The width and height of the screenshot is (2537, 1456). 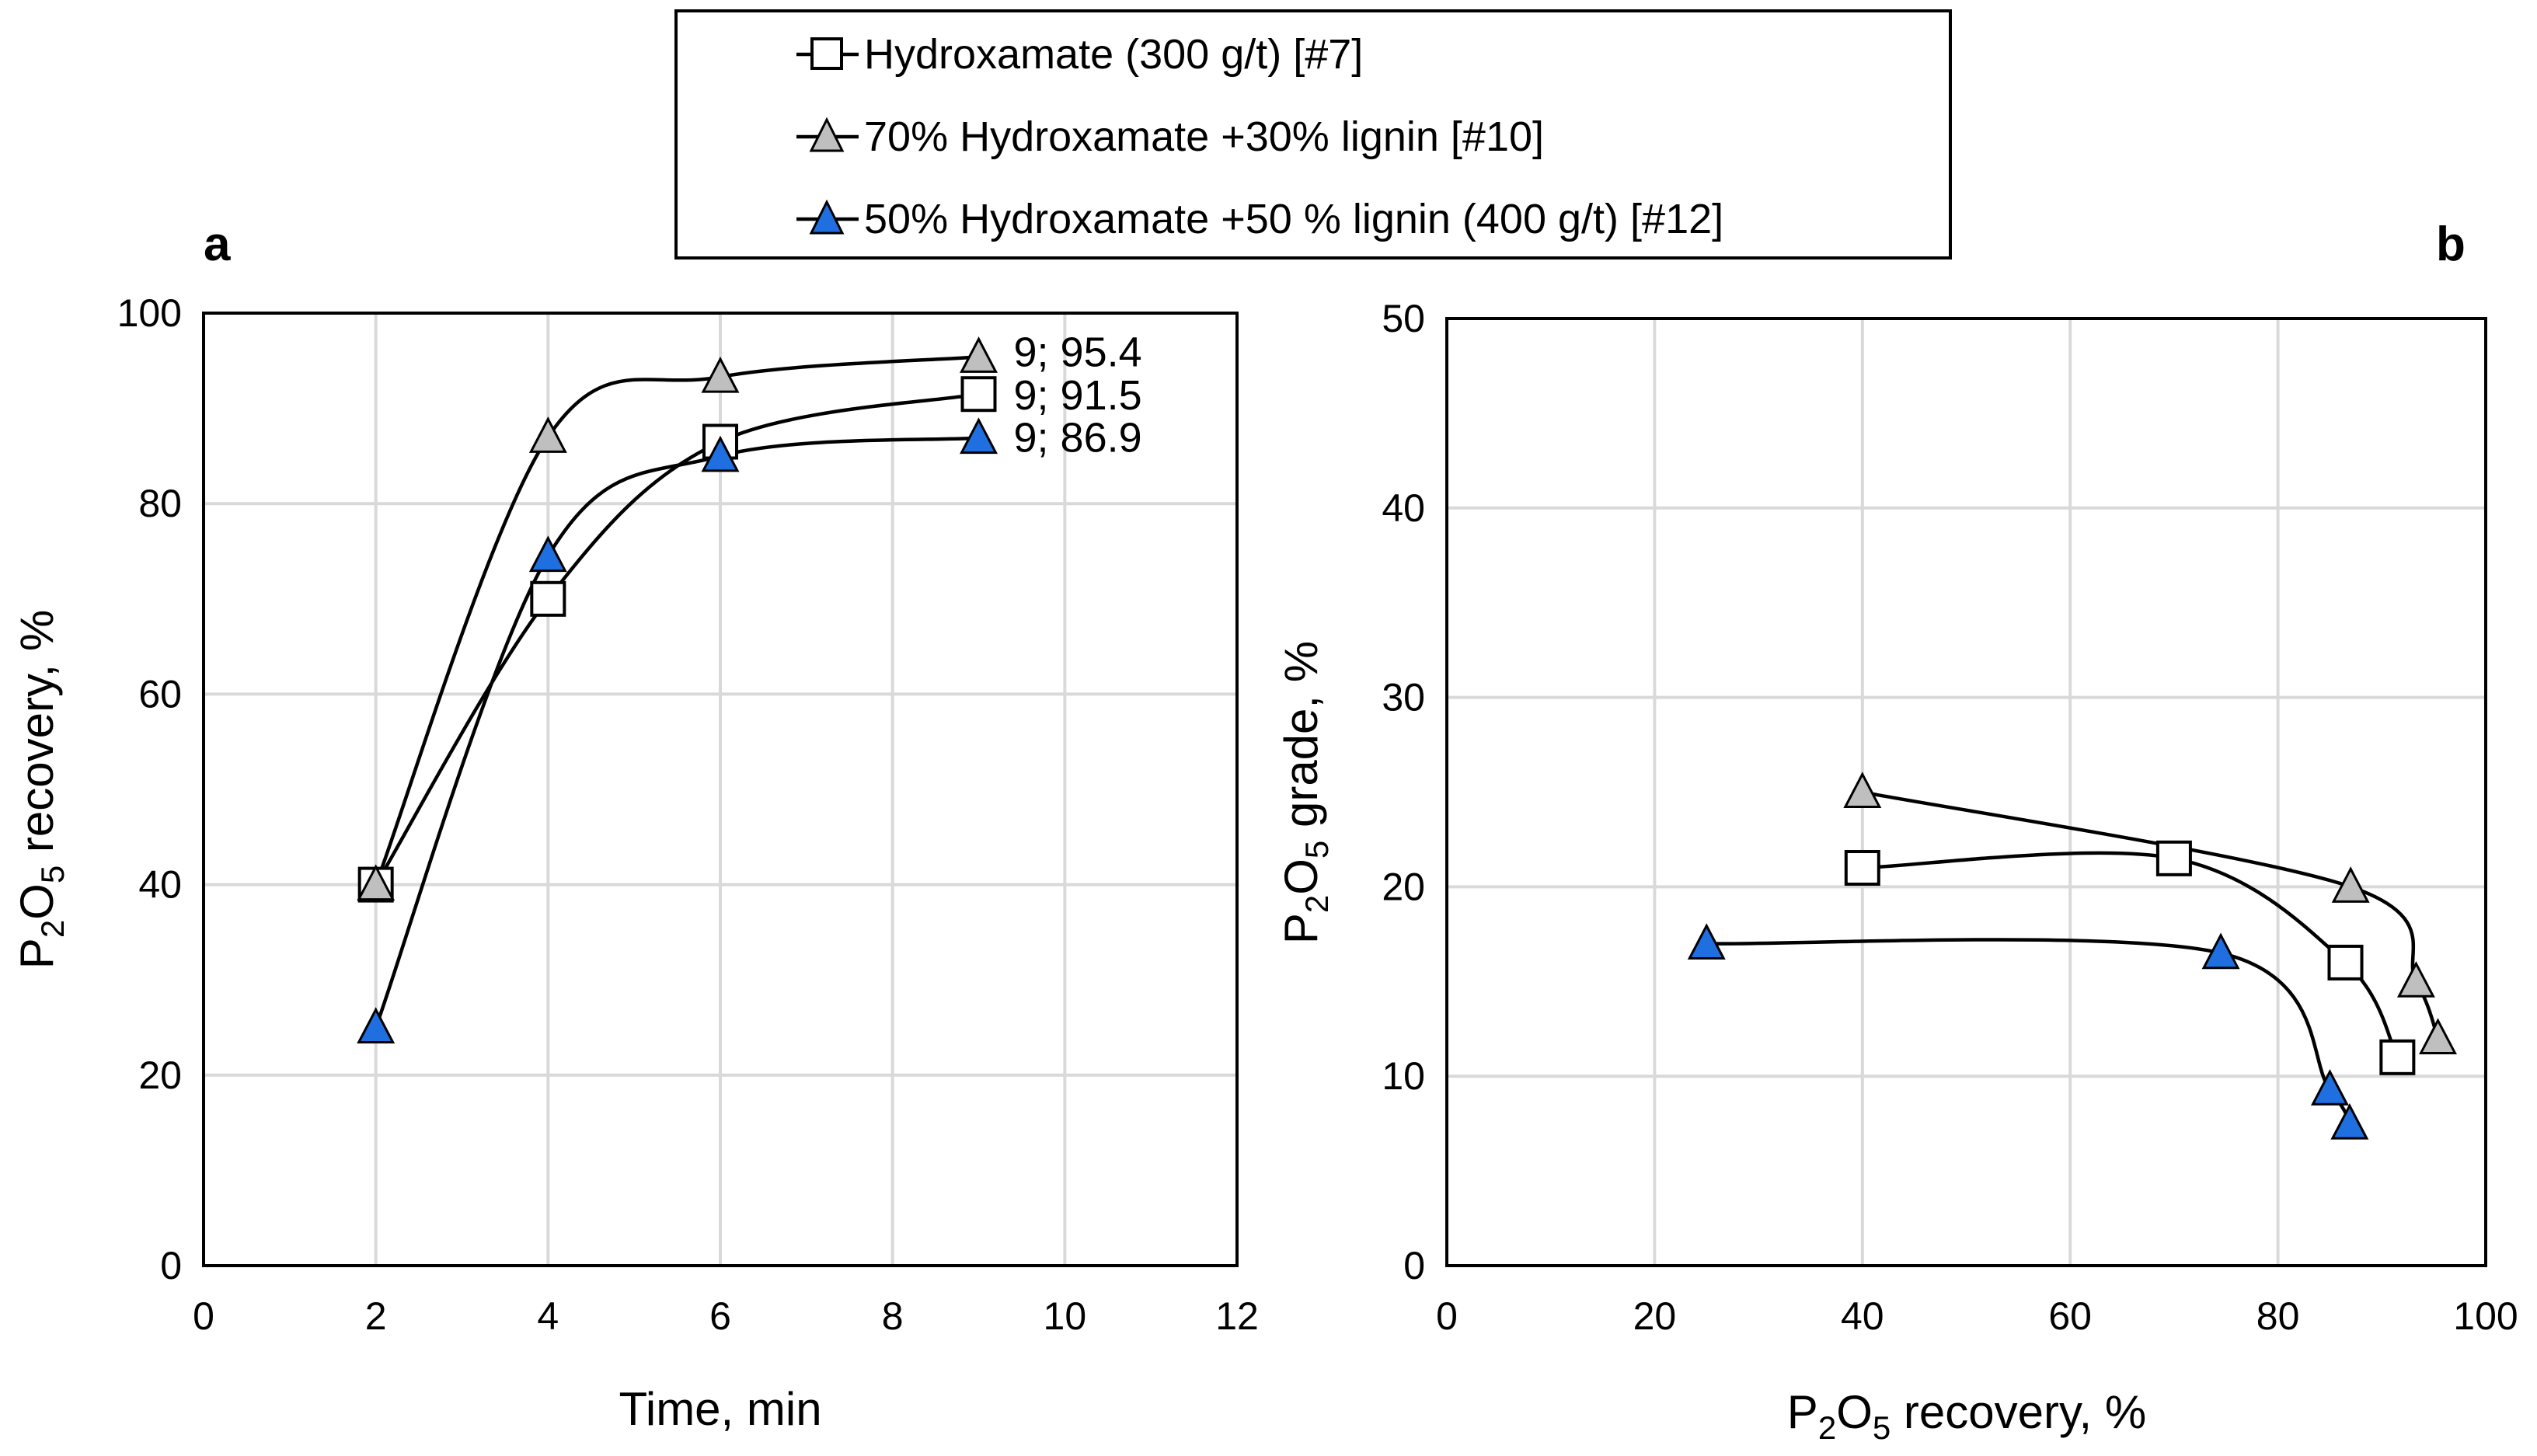 What do you see at coordinates (1237, 1316) in the screenshot?
I see `x-tick-label: 12` at bounding box center [1237, 1316].